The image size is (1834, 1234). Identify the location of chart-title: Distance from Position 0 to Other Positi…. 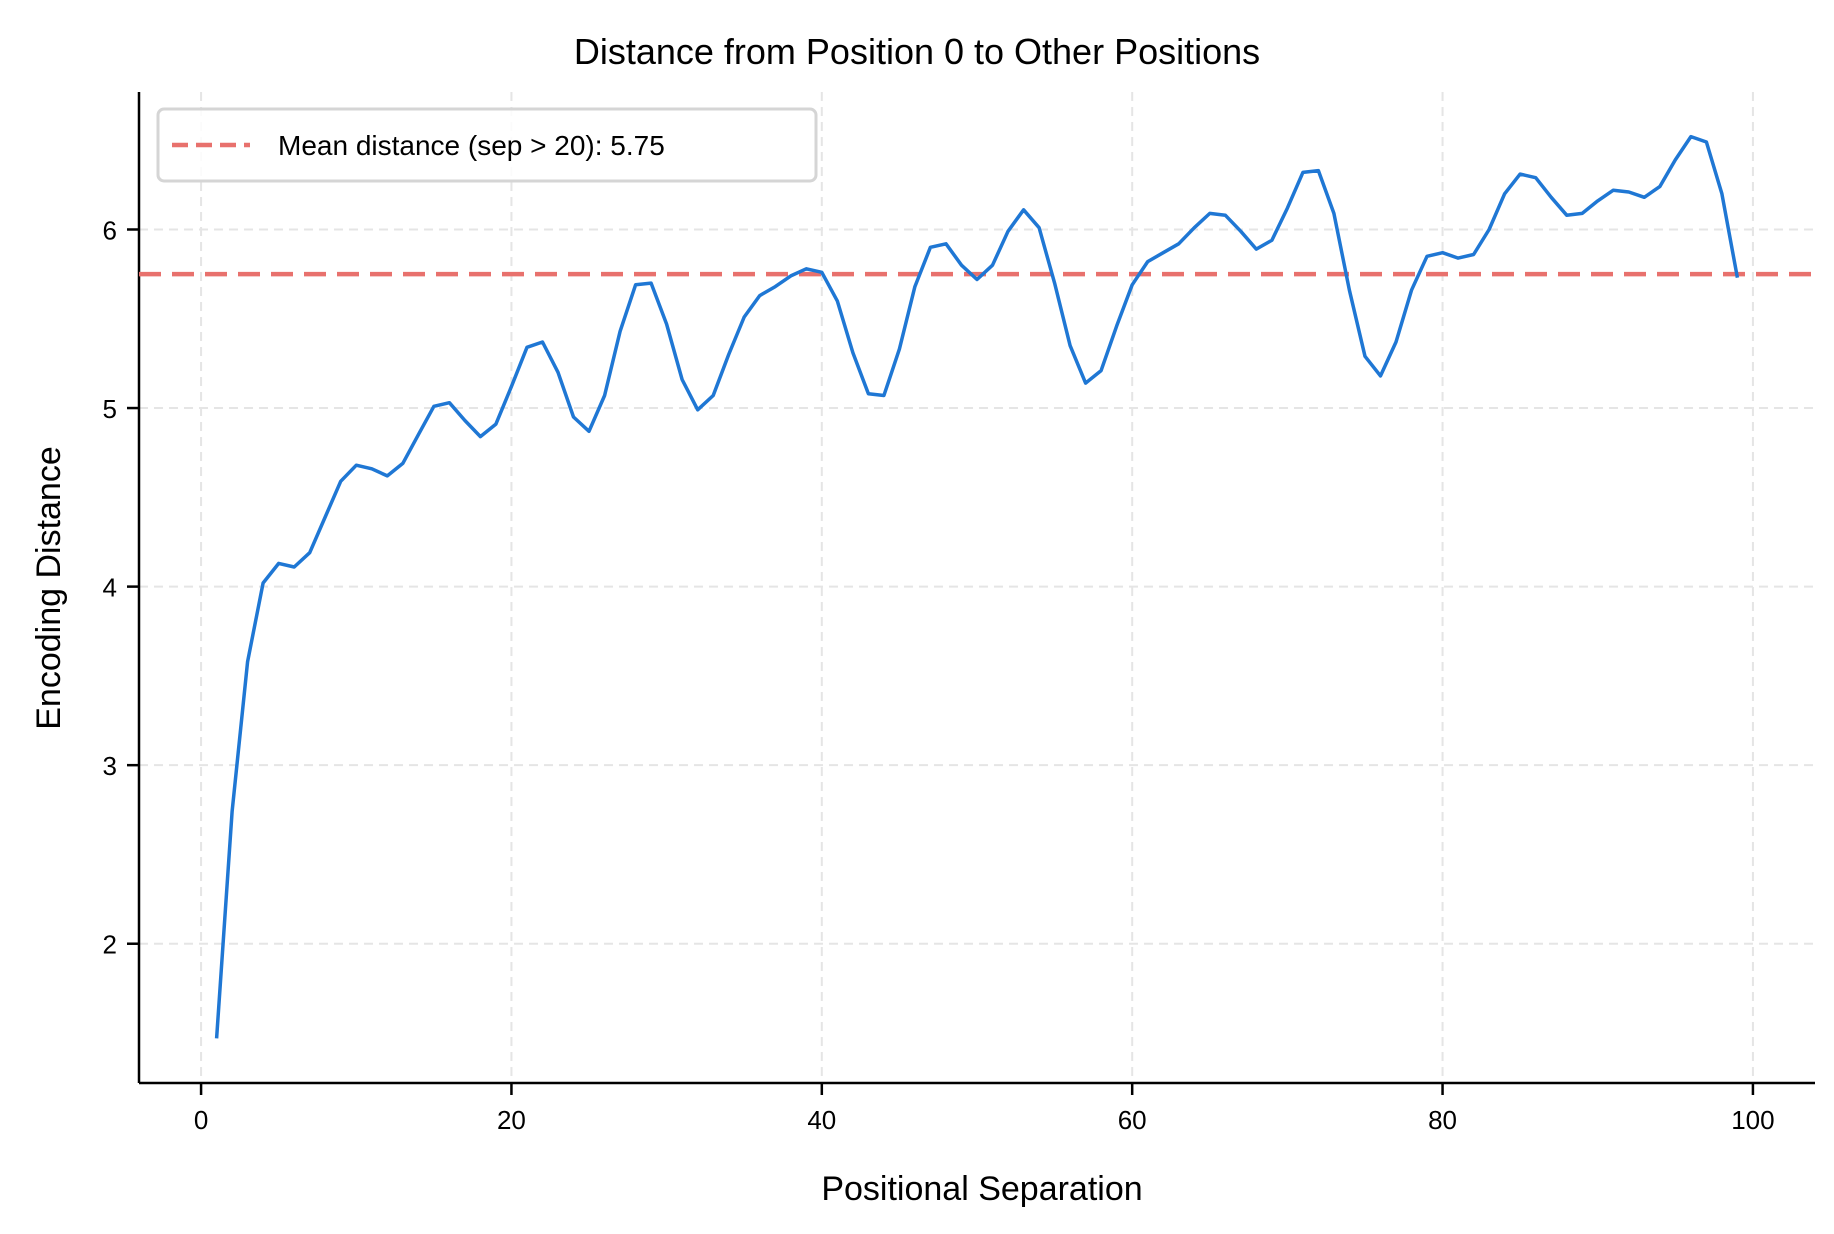
(917, 51).